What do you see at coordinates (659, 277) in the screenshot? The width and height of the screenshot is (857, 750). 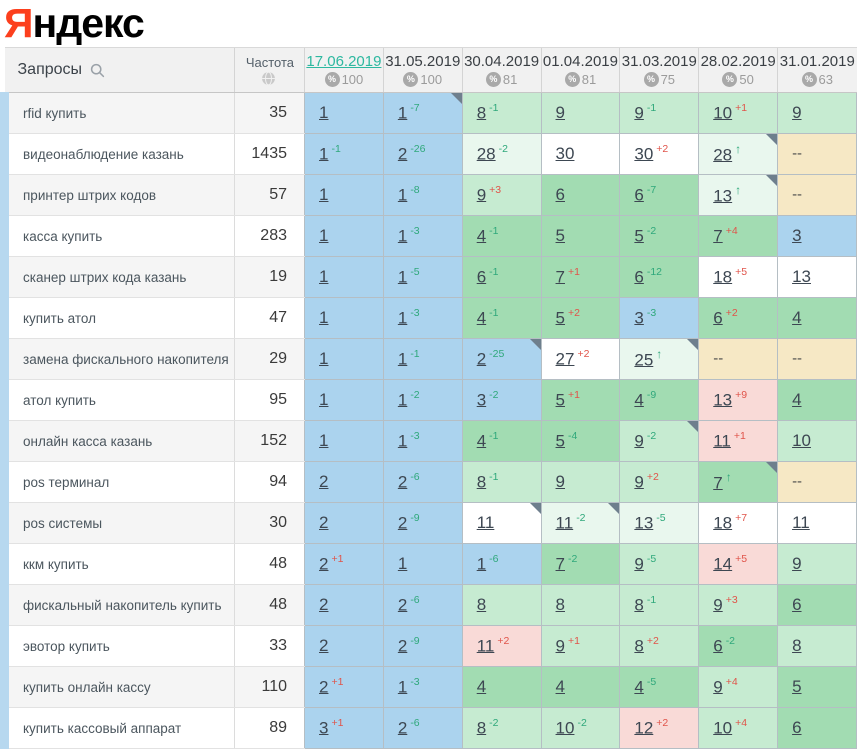 I see `position-cell: 6 -12` at bounding box center [659, 277].